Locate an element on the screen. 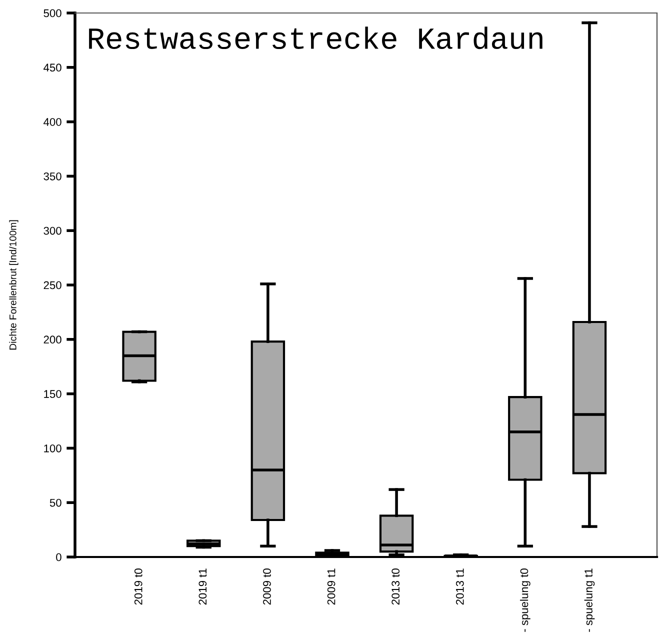 The width and height of the screenshot is (663, 635). x-tick-label: 2009 t0 is located at coordinates (267, 586).